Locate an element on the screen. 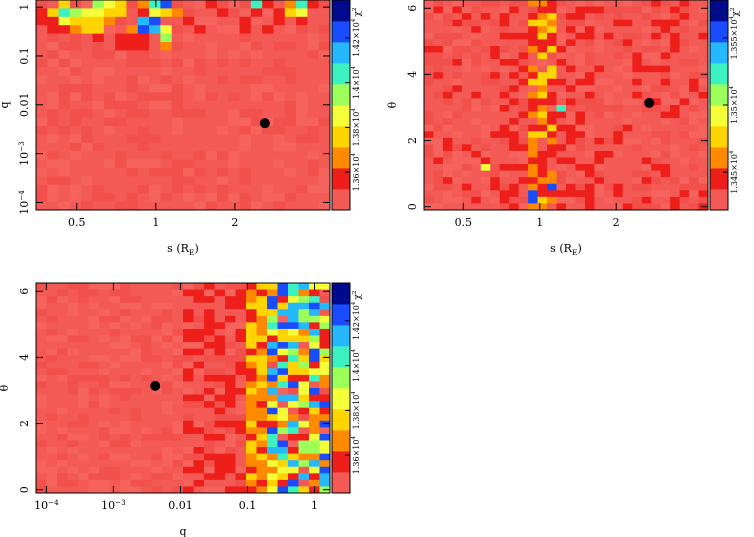 This screenshot has width=754, height=537. y-tick-label: 0.01 is located at coordinates (24, 105).